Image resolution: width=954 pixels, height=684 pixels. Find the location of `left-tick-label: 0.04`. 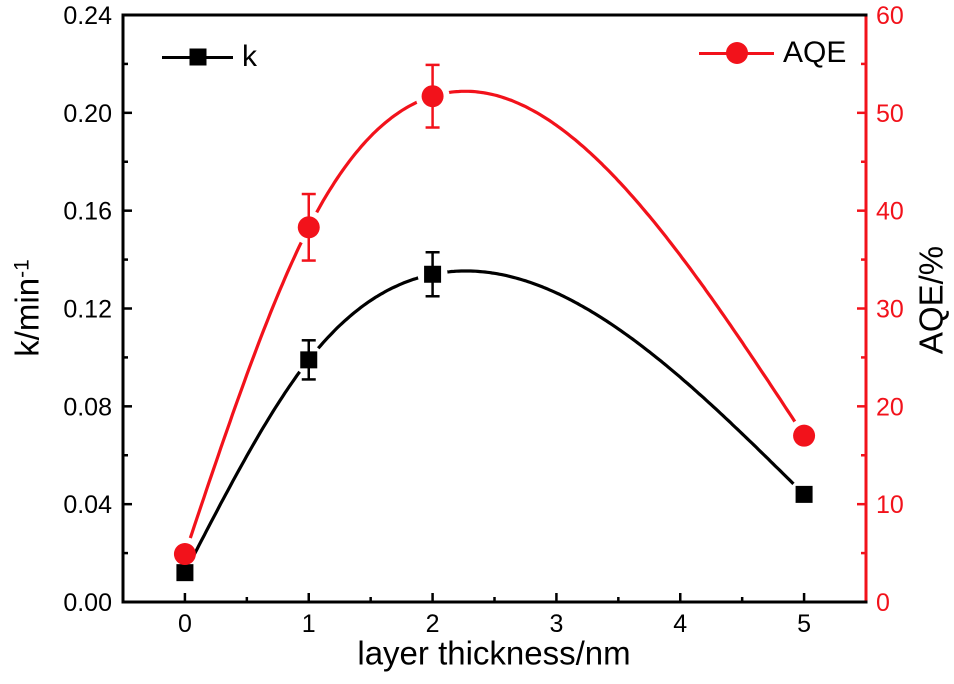

left-tick-label: 0.04 is located at coordinates (87, 505).